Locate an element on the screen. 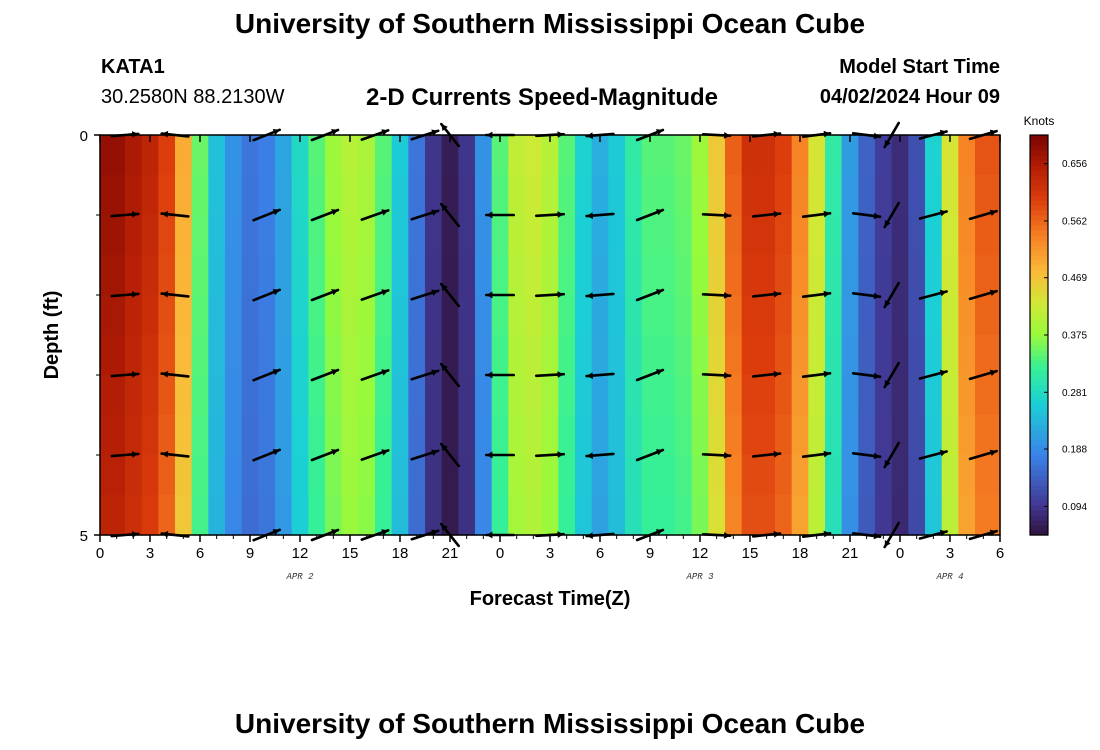 The image size is (1100, 750). colorbar-tick-label: 0.656 is located at coordinates (1074, 164).